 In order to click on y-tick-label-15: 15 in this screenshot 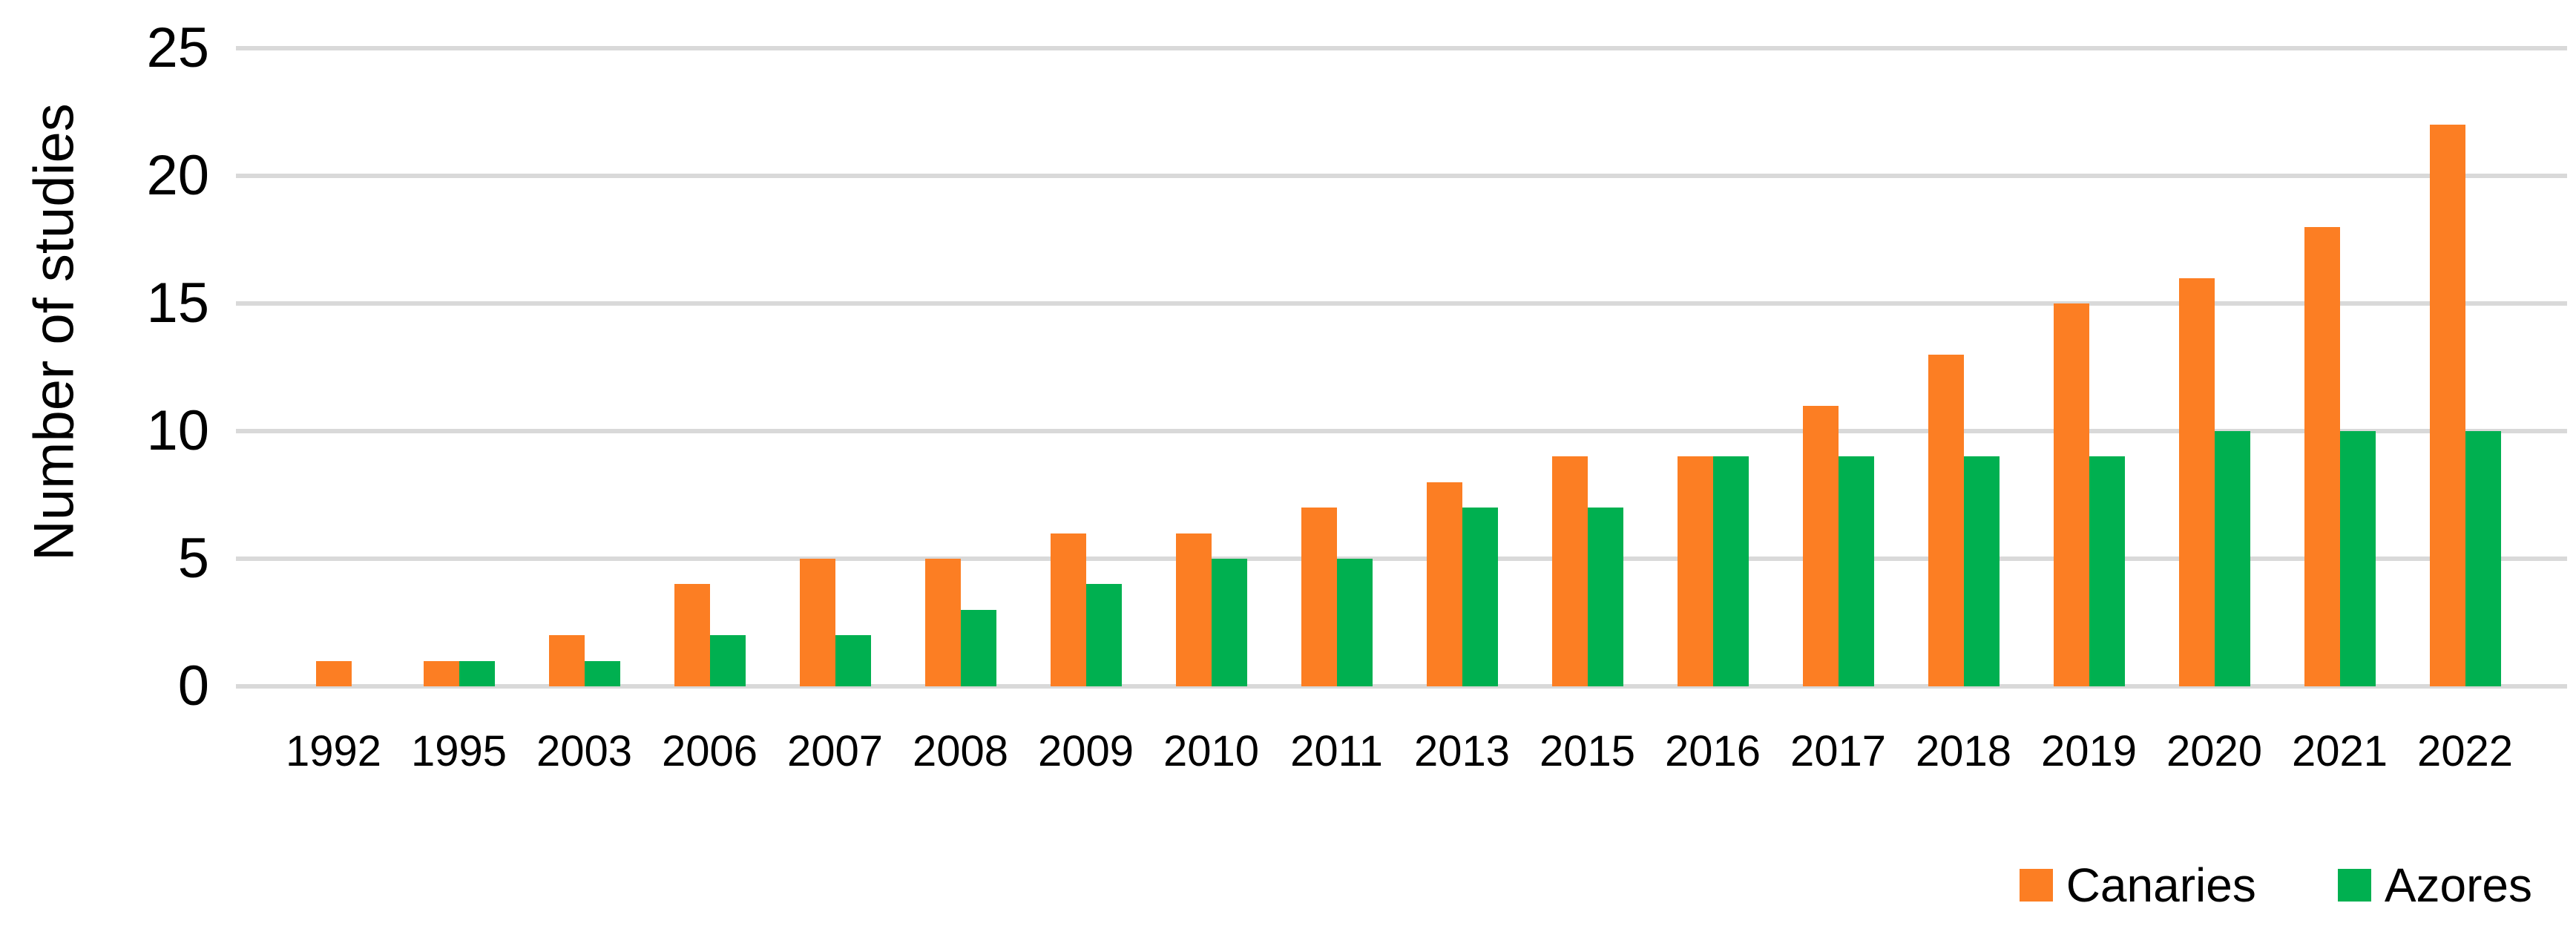, I will do `click(177, 303)`.